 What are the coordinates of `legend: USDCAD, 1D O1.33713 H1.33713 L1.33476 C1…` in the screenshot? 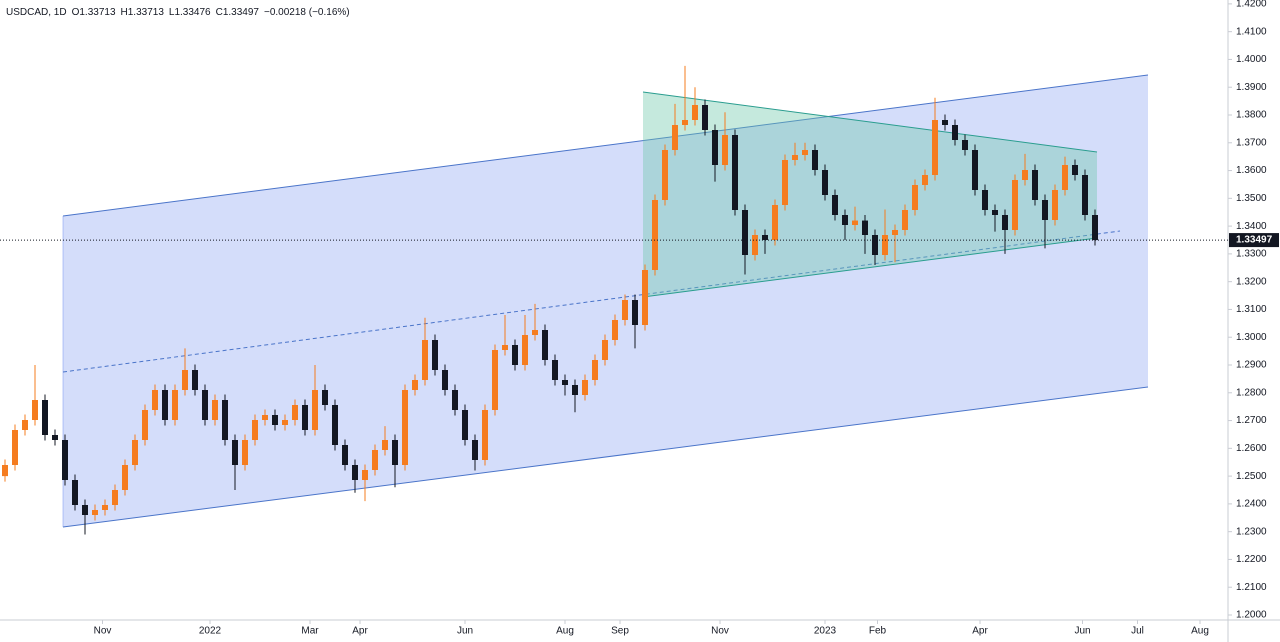 It's located at (178, 12).